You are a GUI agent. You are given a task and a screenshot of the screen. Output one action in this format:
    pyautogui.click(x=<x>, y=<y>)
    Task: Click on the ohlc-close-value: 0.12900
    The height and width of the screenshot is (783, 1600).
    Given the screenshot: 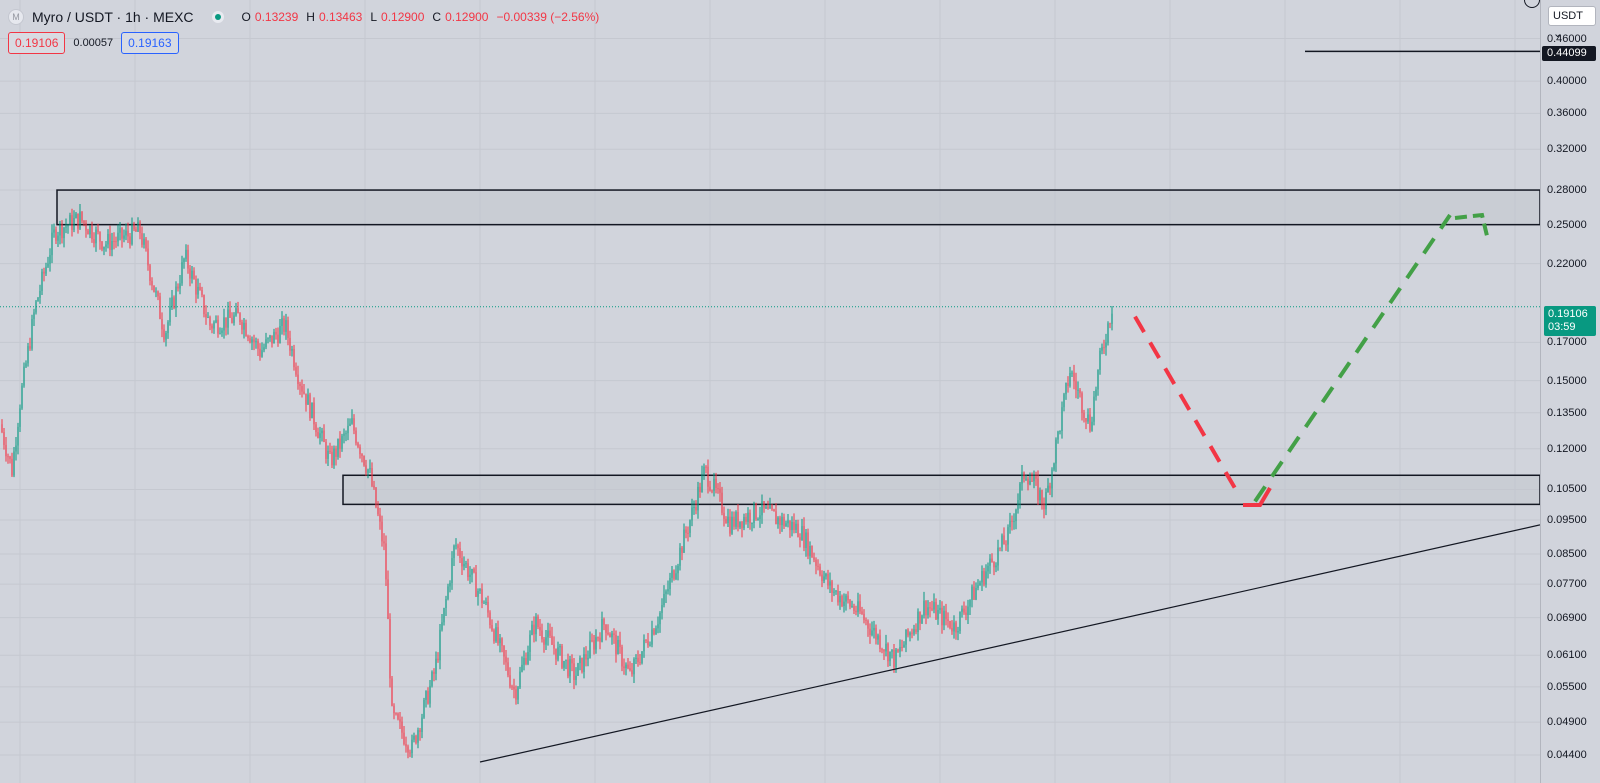 What is the action you would take?
    pyautogui.click(x=467, y=17)
    